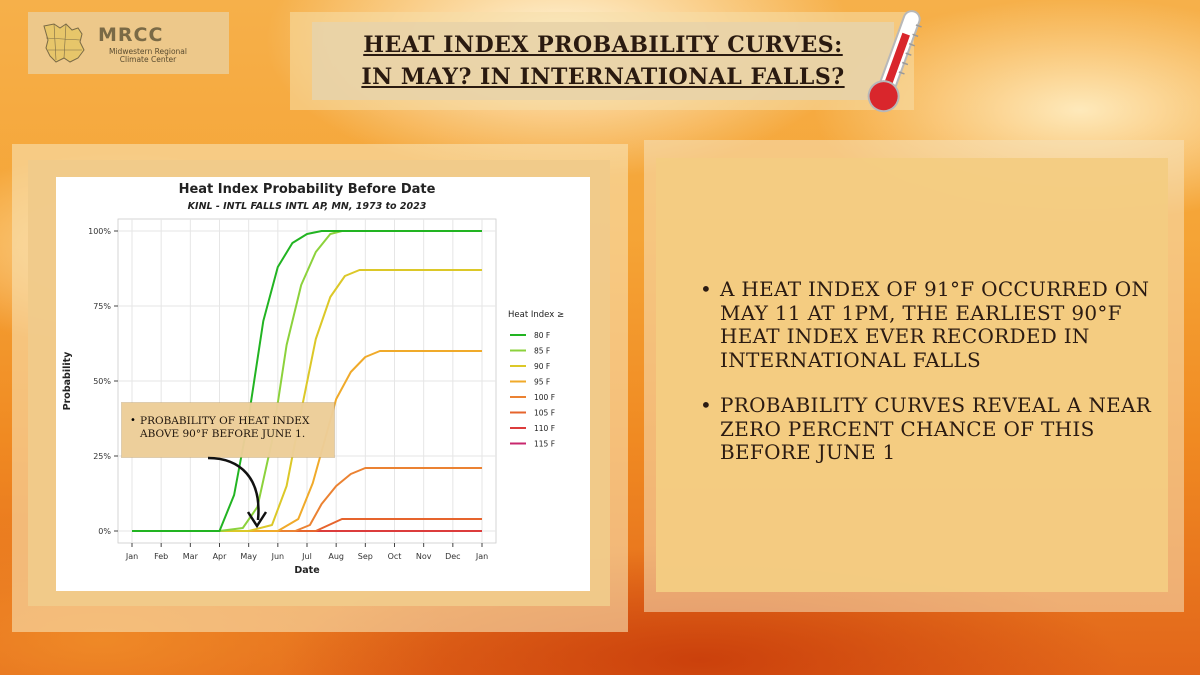 The image size is (1200, 675). Describe the element at coordinates (544, 444) in the screenshot. I see `legend-label: 115 F` at that location.